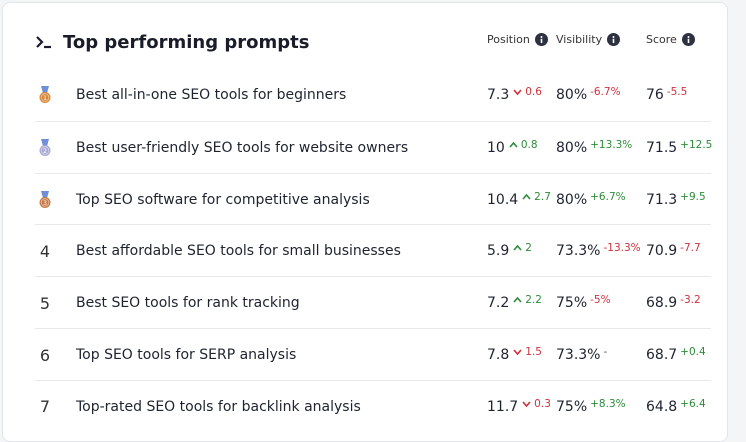  Describe the element at coordinates (655, 95) in the screenshot. I see `score-value: 76` at that location.